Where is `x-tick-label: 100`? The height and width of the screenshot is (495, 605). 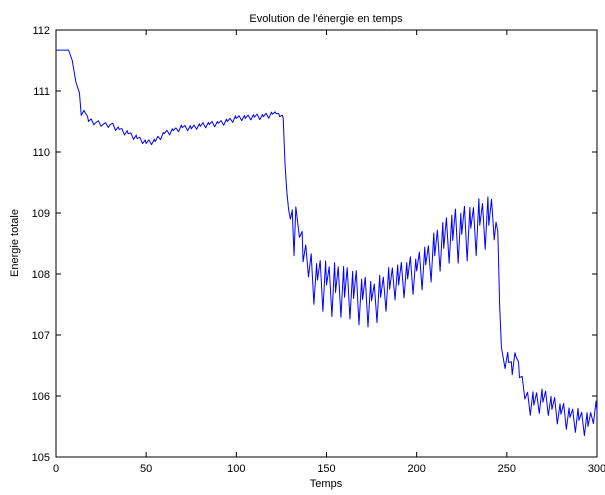
x-tick-label: 100 is located at coordinates (236, 469).